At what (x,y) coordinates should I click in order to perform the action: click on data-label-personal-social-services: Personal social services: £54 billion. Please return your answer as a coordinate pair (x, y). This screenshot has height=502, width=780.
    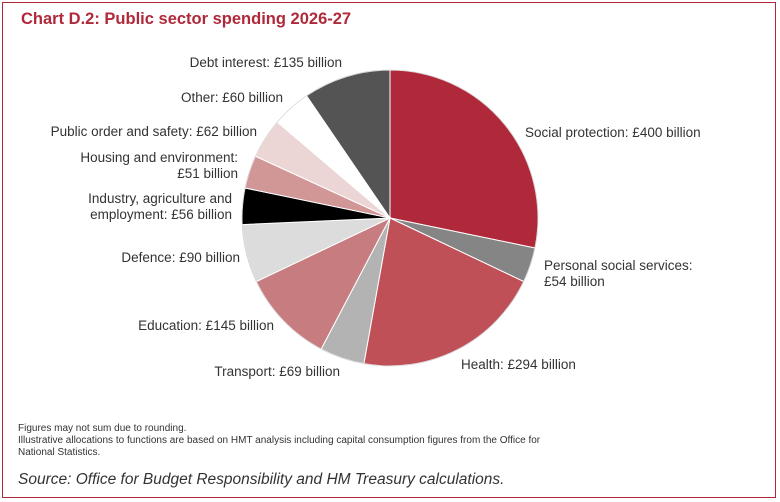
    Looking at the image, I should click on (618, 273).